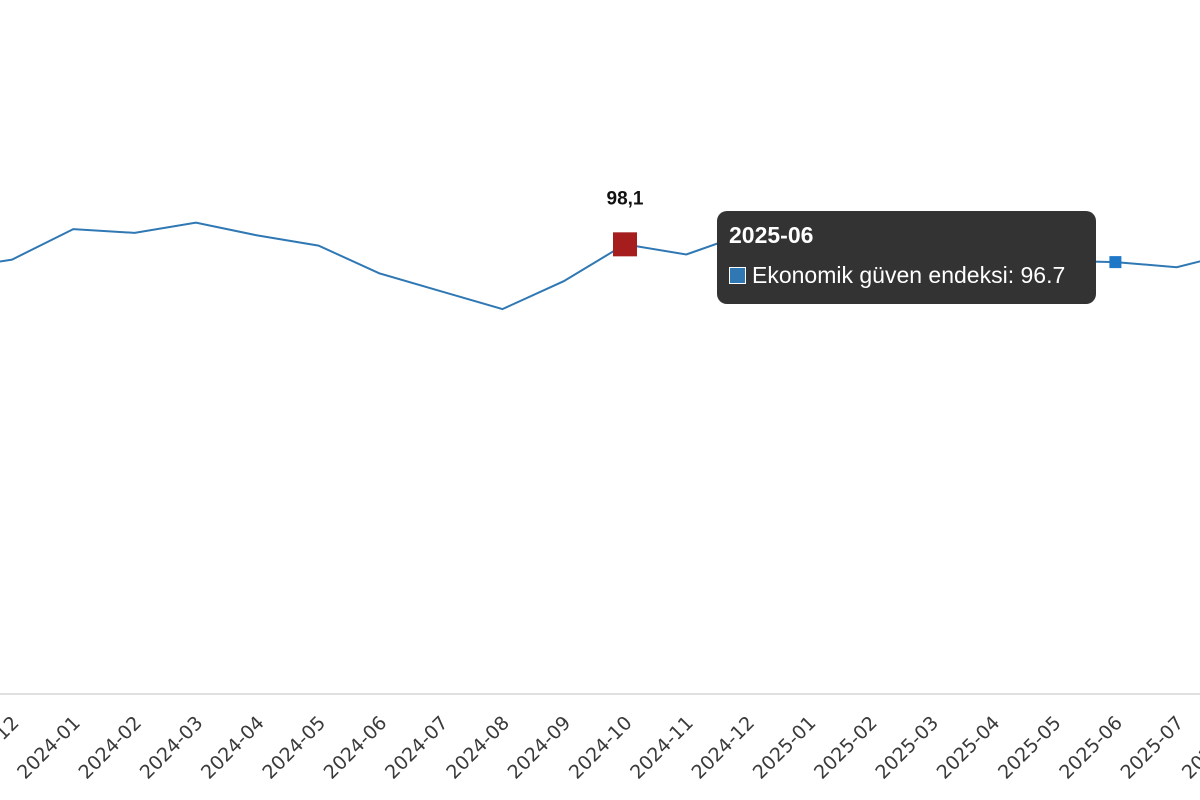  Describe the element at coordinates (1115, 262) in the screenshot. I see `active-point-marker` at that location.